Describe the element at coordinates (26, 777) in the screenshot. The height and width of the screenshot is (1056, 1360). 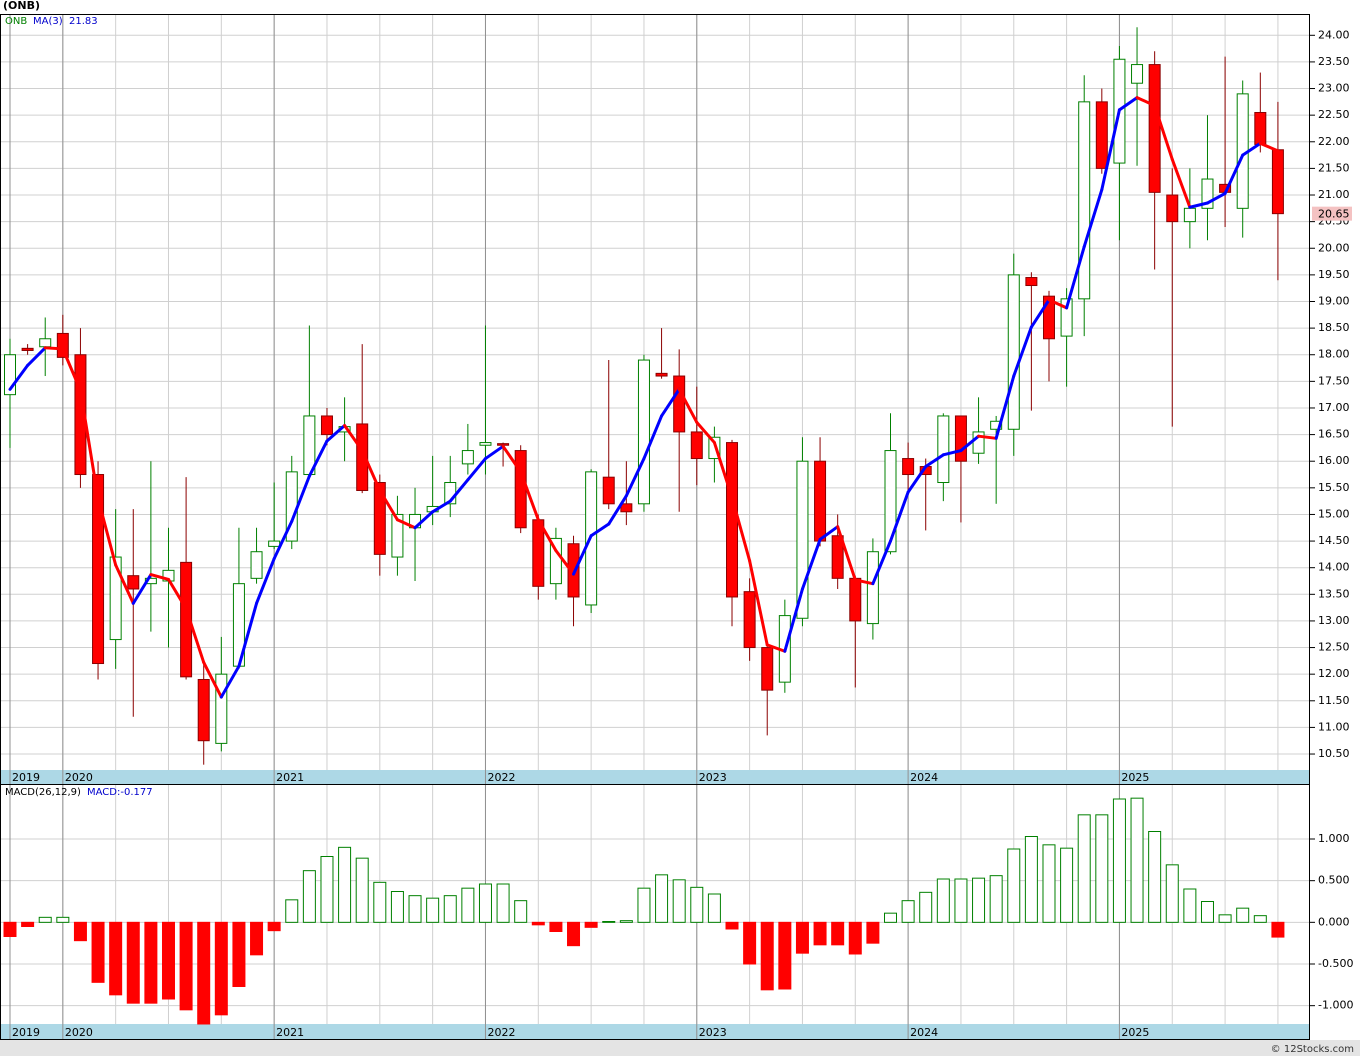
I see `x-tick-label: 2019` at that location.